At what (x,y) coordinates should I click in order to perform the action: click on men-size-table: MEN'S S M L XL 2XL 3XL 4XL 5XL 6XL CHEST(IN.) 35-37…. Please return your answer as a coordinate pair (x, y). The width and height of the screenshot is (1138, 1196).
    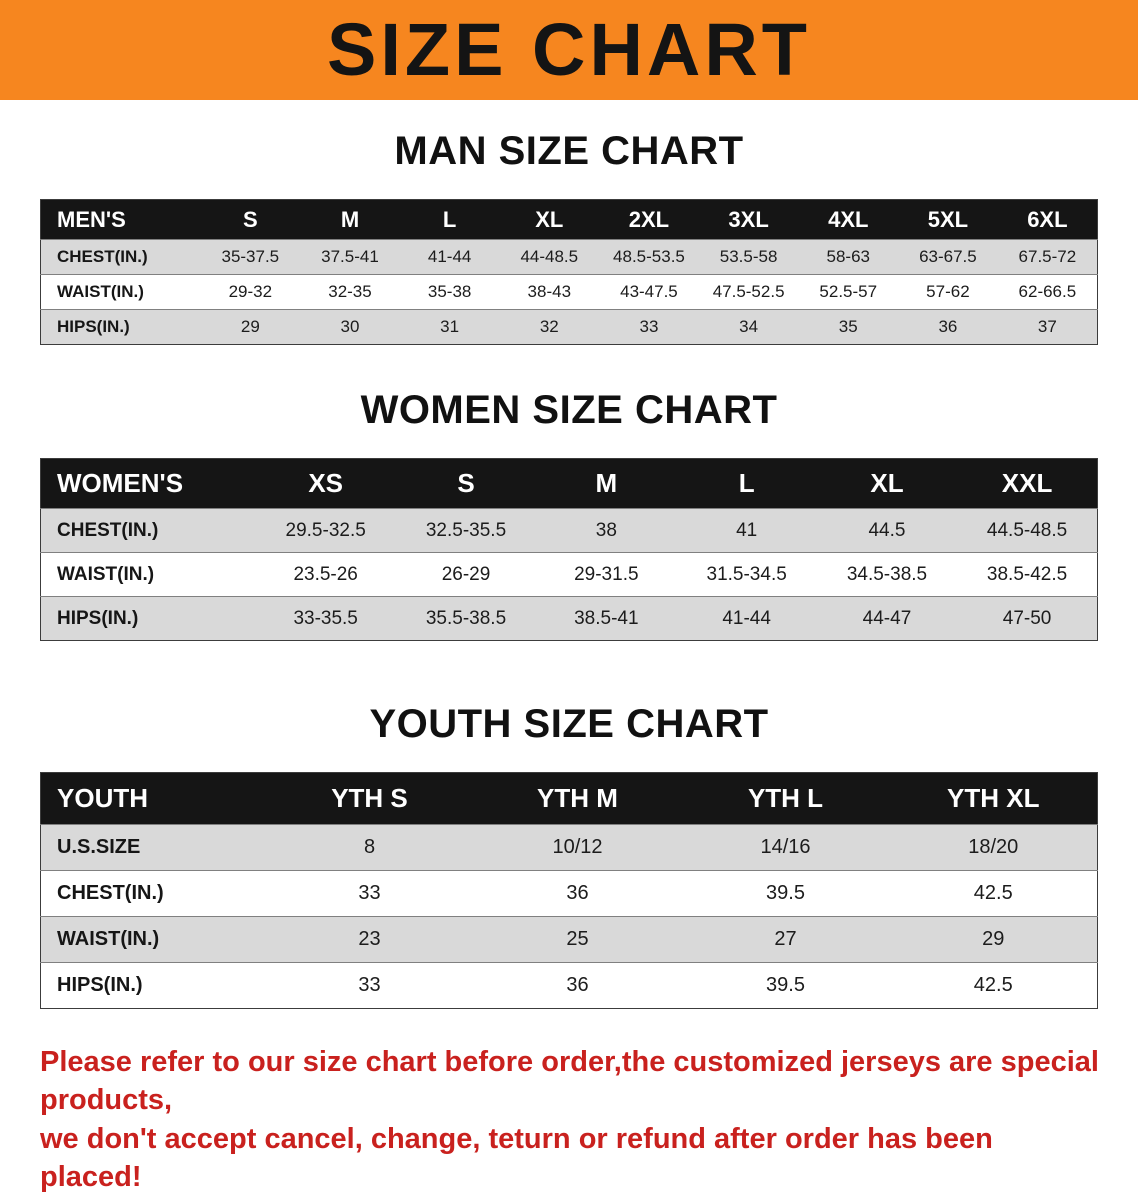
    Looking at the image, I should click on (569, 272).